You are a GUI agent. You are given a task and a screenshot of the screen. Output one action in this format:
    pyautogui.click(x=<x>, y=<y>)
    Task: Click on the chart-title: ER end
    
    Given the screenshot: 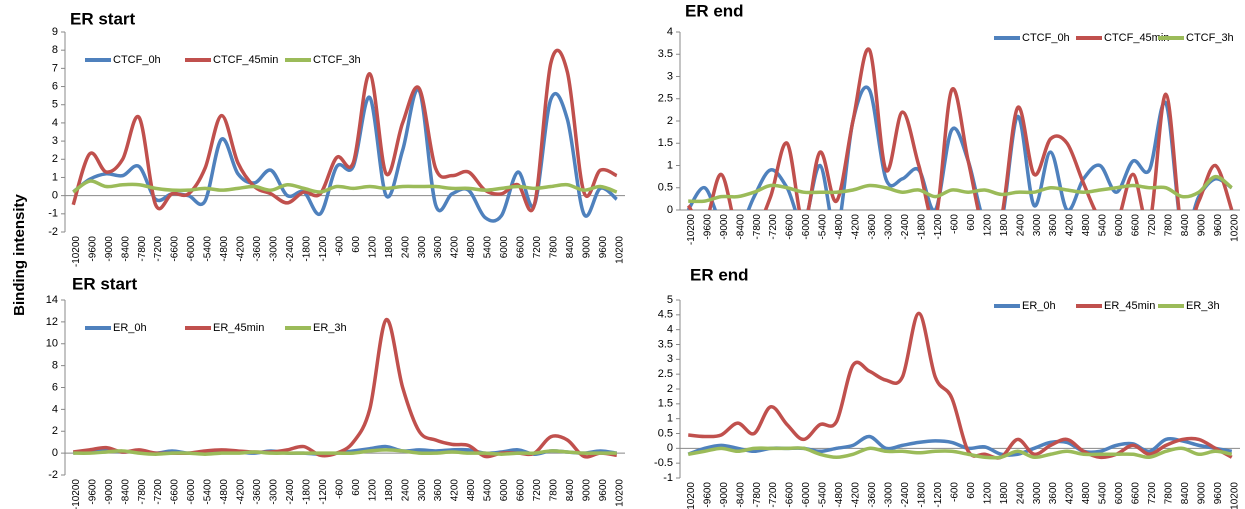 What is the action you would take?
    pyautogui.click(x=719, y=274)
    